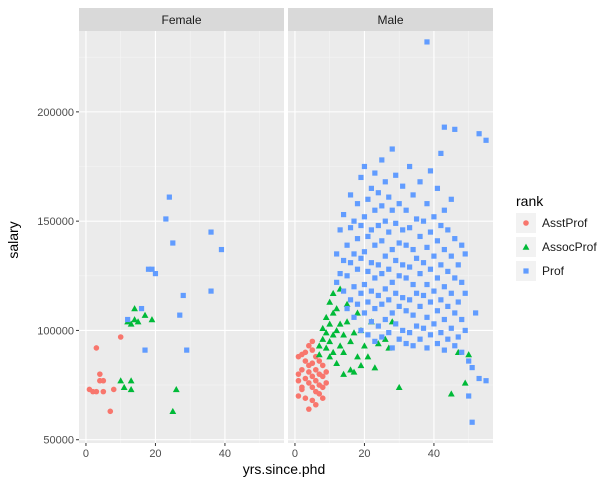 The image size is (613, 484). Describe the element at coordinates (284, 469) in the screenshot. I see `x-axis-title: yrs.since.phd` at that location.